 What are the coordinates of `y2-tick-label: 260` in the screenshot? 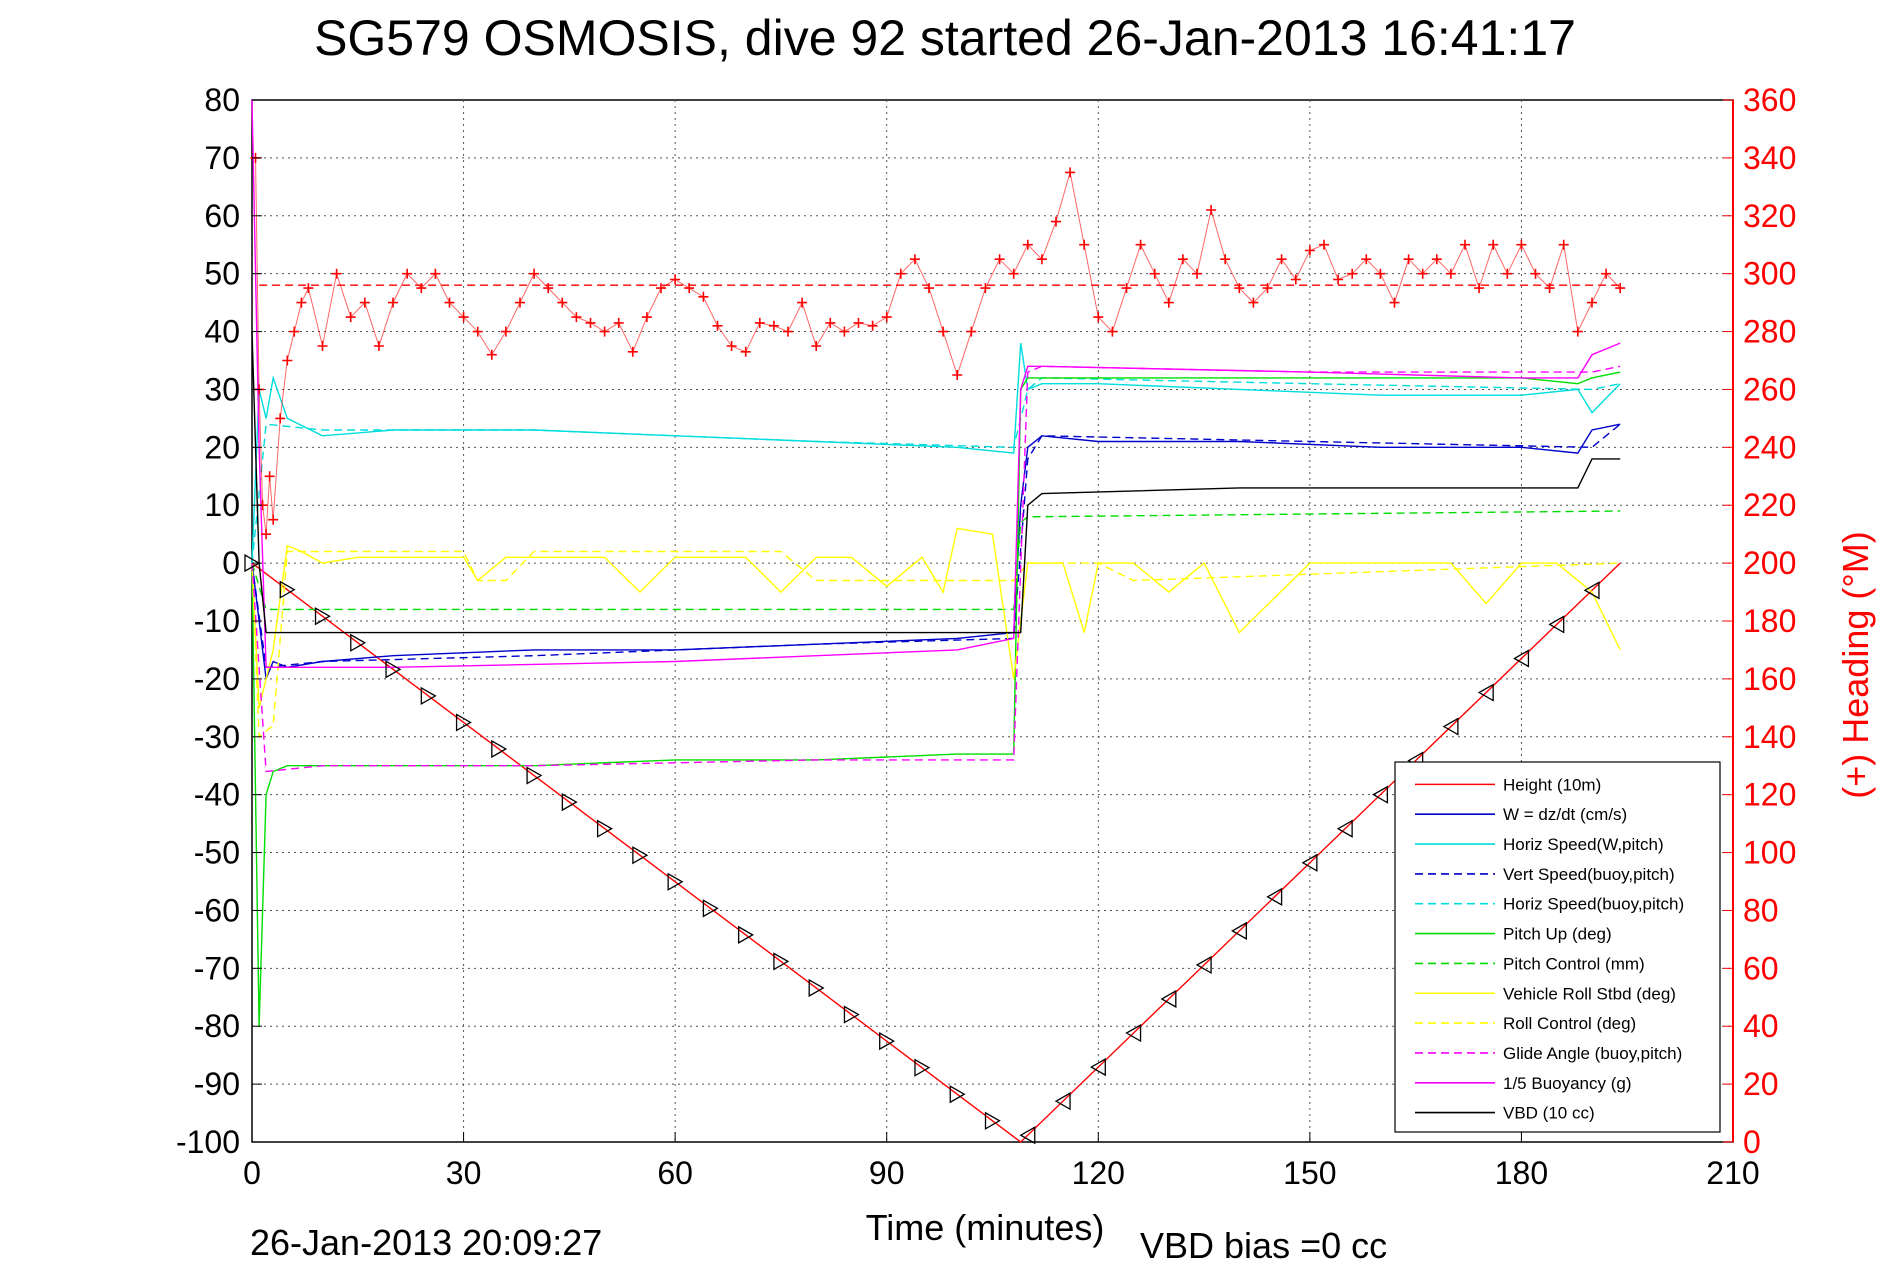 It's located at (1769, 389).